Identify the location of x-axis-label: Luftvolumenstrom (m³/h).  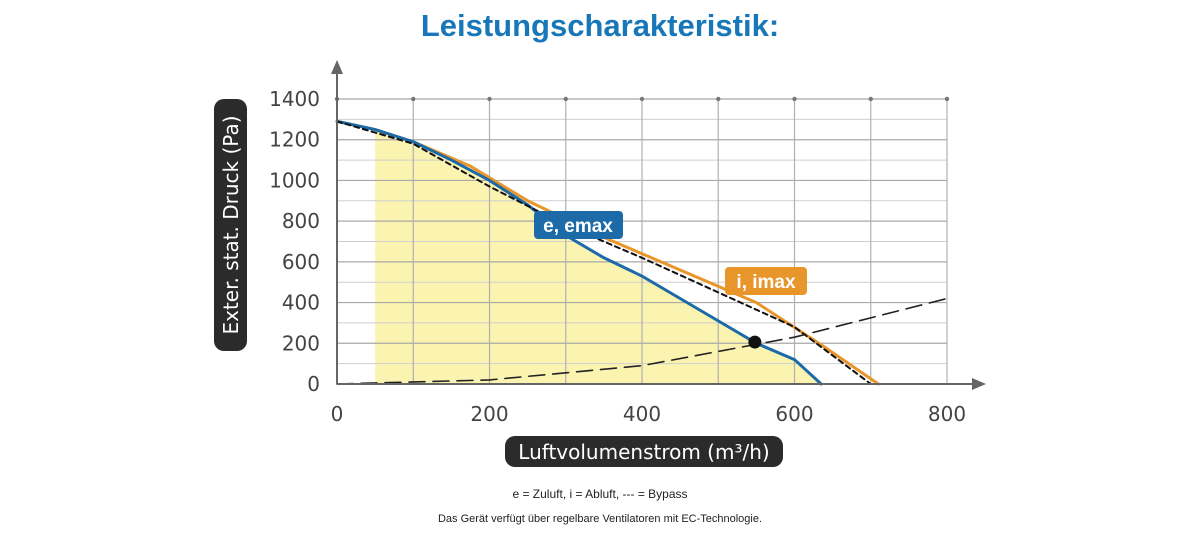
(644, 451).